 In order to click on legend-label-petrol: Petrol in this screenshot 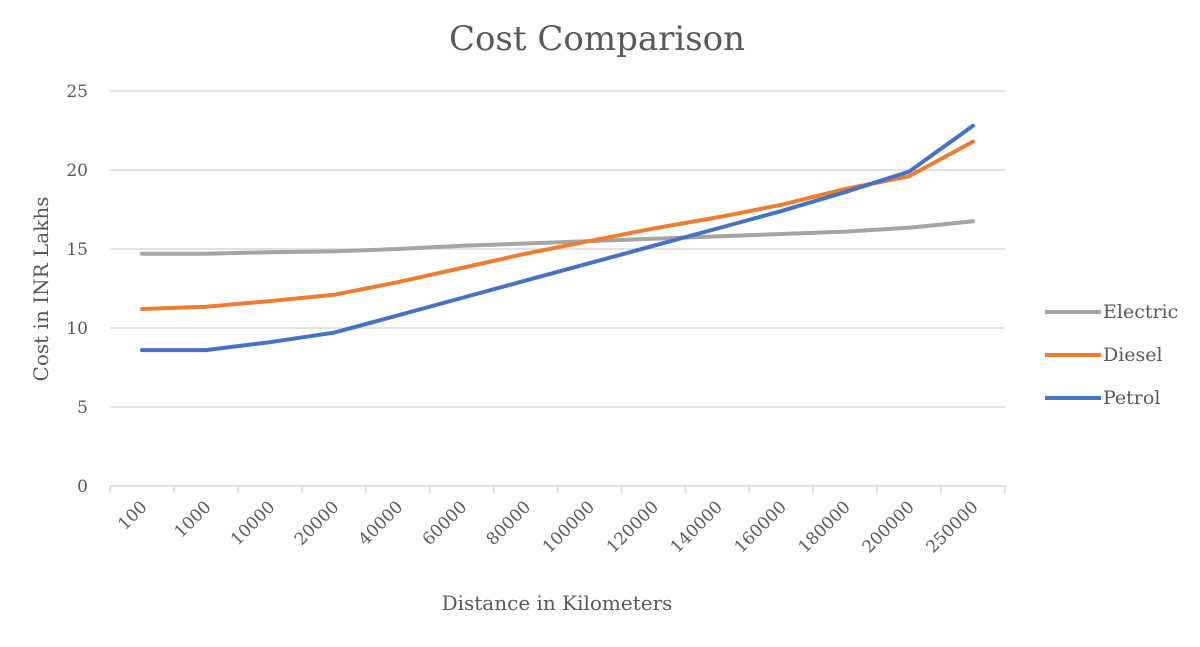, I will do `click(1131, 398)`.